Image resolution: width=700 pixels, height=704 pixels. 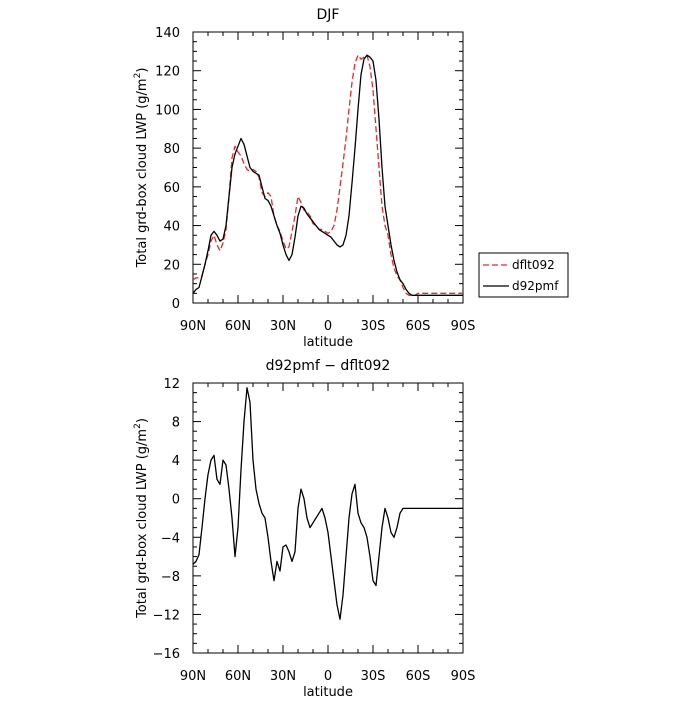 What do you see at coordinates (171, 227) in the screenshot?
I see `y-tick-label: 40` at bounding box center [171, 227].